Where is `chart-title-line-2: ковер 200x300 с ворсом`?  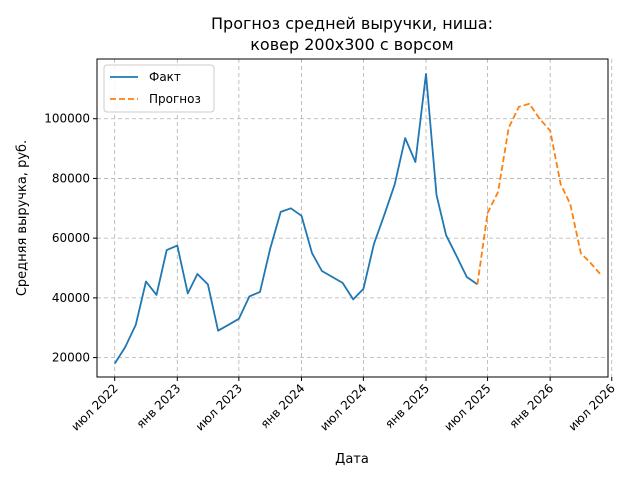
chart-title-line-2: ковер 200x300 с ворсом is located at coordinates (352, 44).